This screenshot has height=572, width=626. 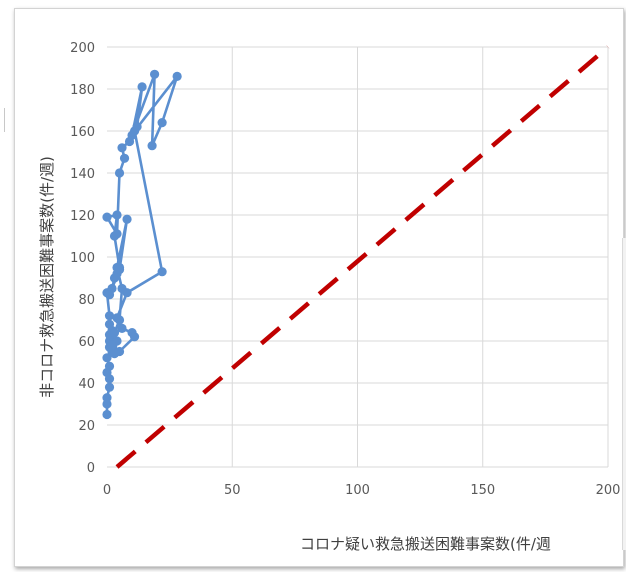 I want to click on x-tick-label: 50, so click(x=232, y=490).